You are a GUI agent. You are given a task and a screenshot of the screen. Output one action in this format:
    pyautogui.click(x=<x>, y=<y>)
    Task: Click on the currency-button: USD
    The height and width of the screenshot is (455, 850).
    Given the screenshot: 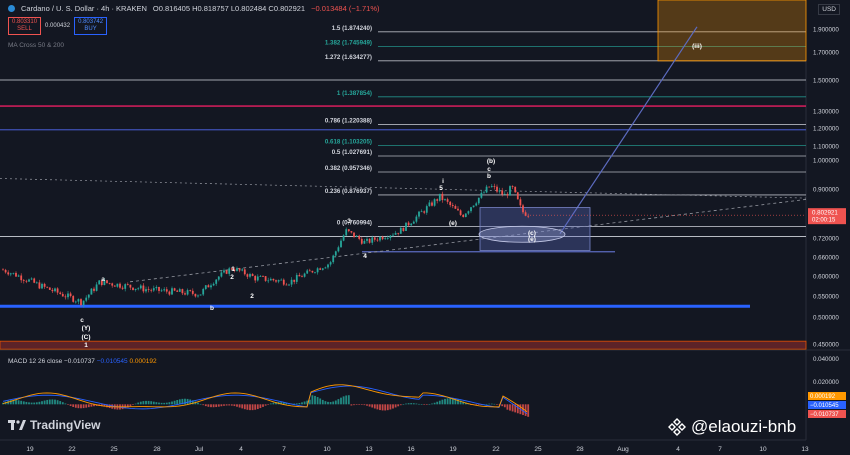 What is the action you would take?
    pyautogui.click(x=829, y=9)
    